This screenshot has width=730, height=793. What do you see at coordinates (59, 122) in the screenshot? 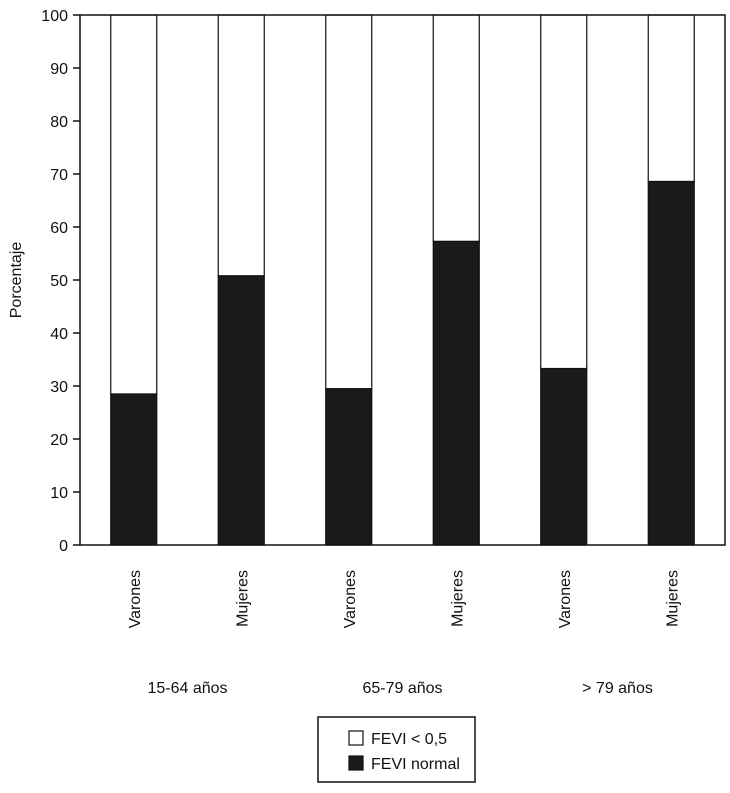
I see `y-tick-label: 80` at bounding box center [59, 122].